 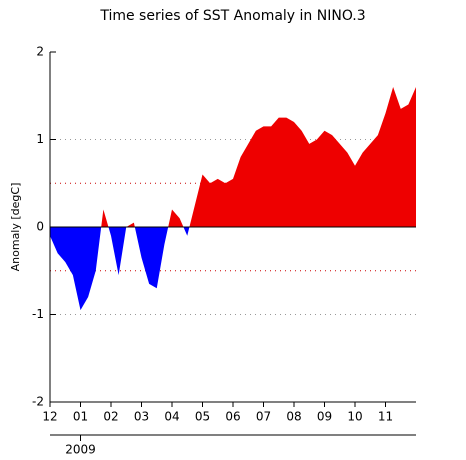 What do you see at coordinates (40, 139) in the screenshot?
I see `y-tick-label: 1` at bounding box center [40, 139].